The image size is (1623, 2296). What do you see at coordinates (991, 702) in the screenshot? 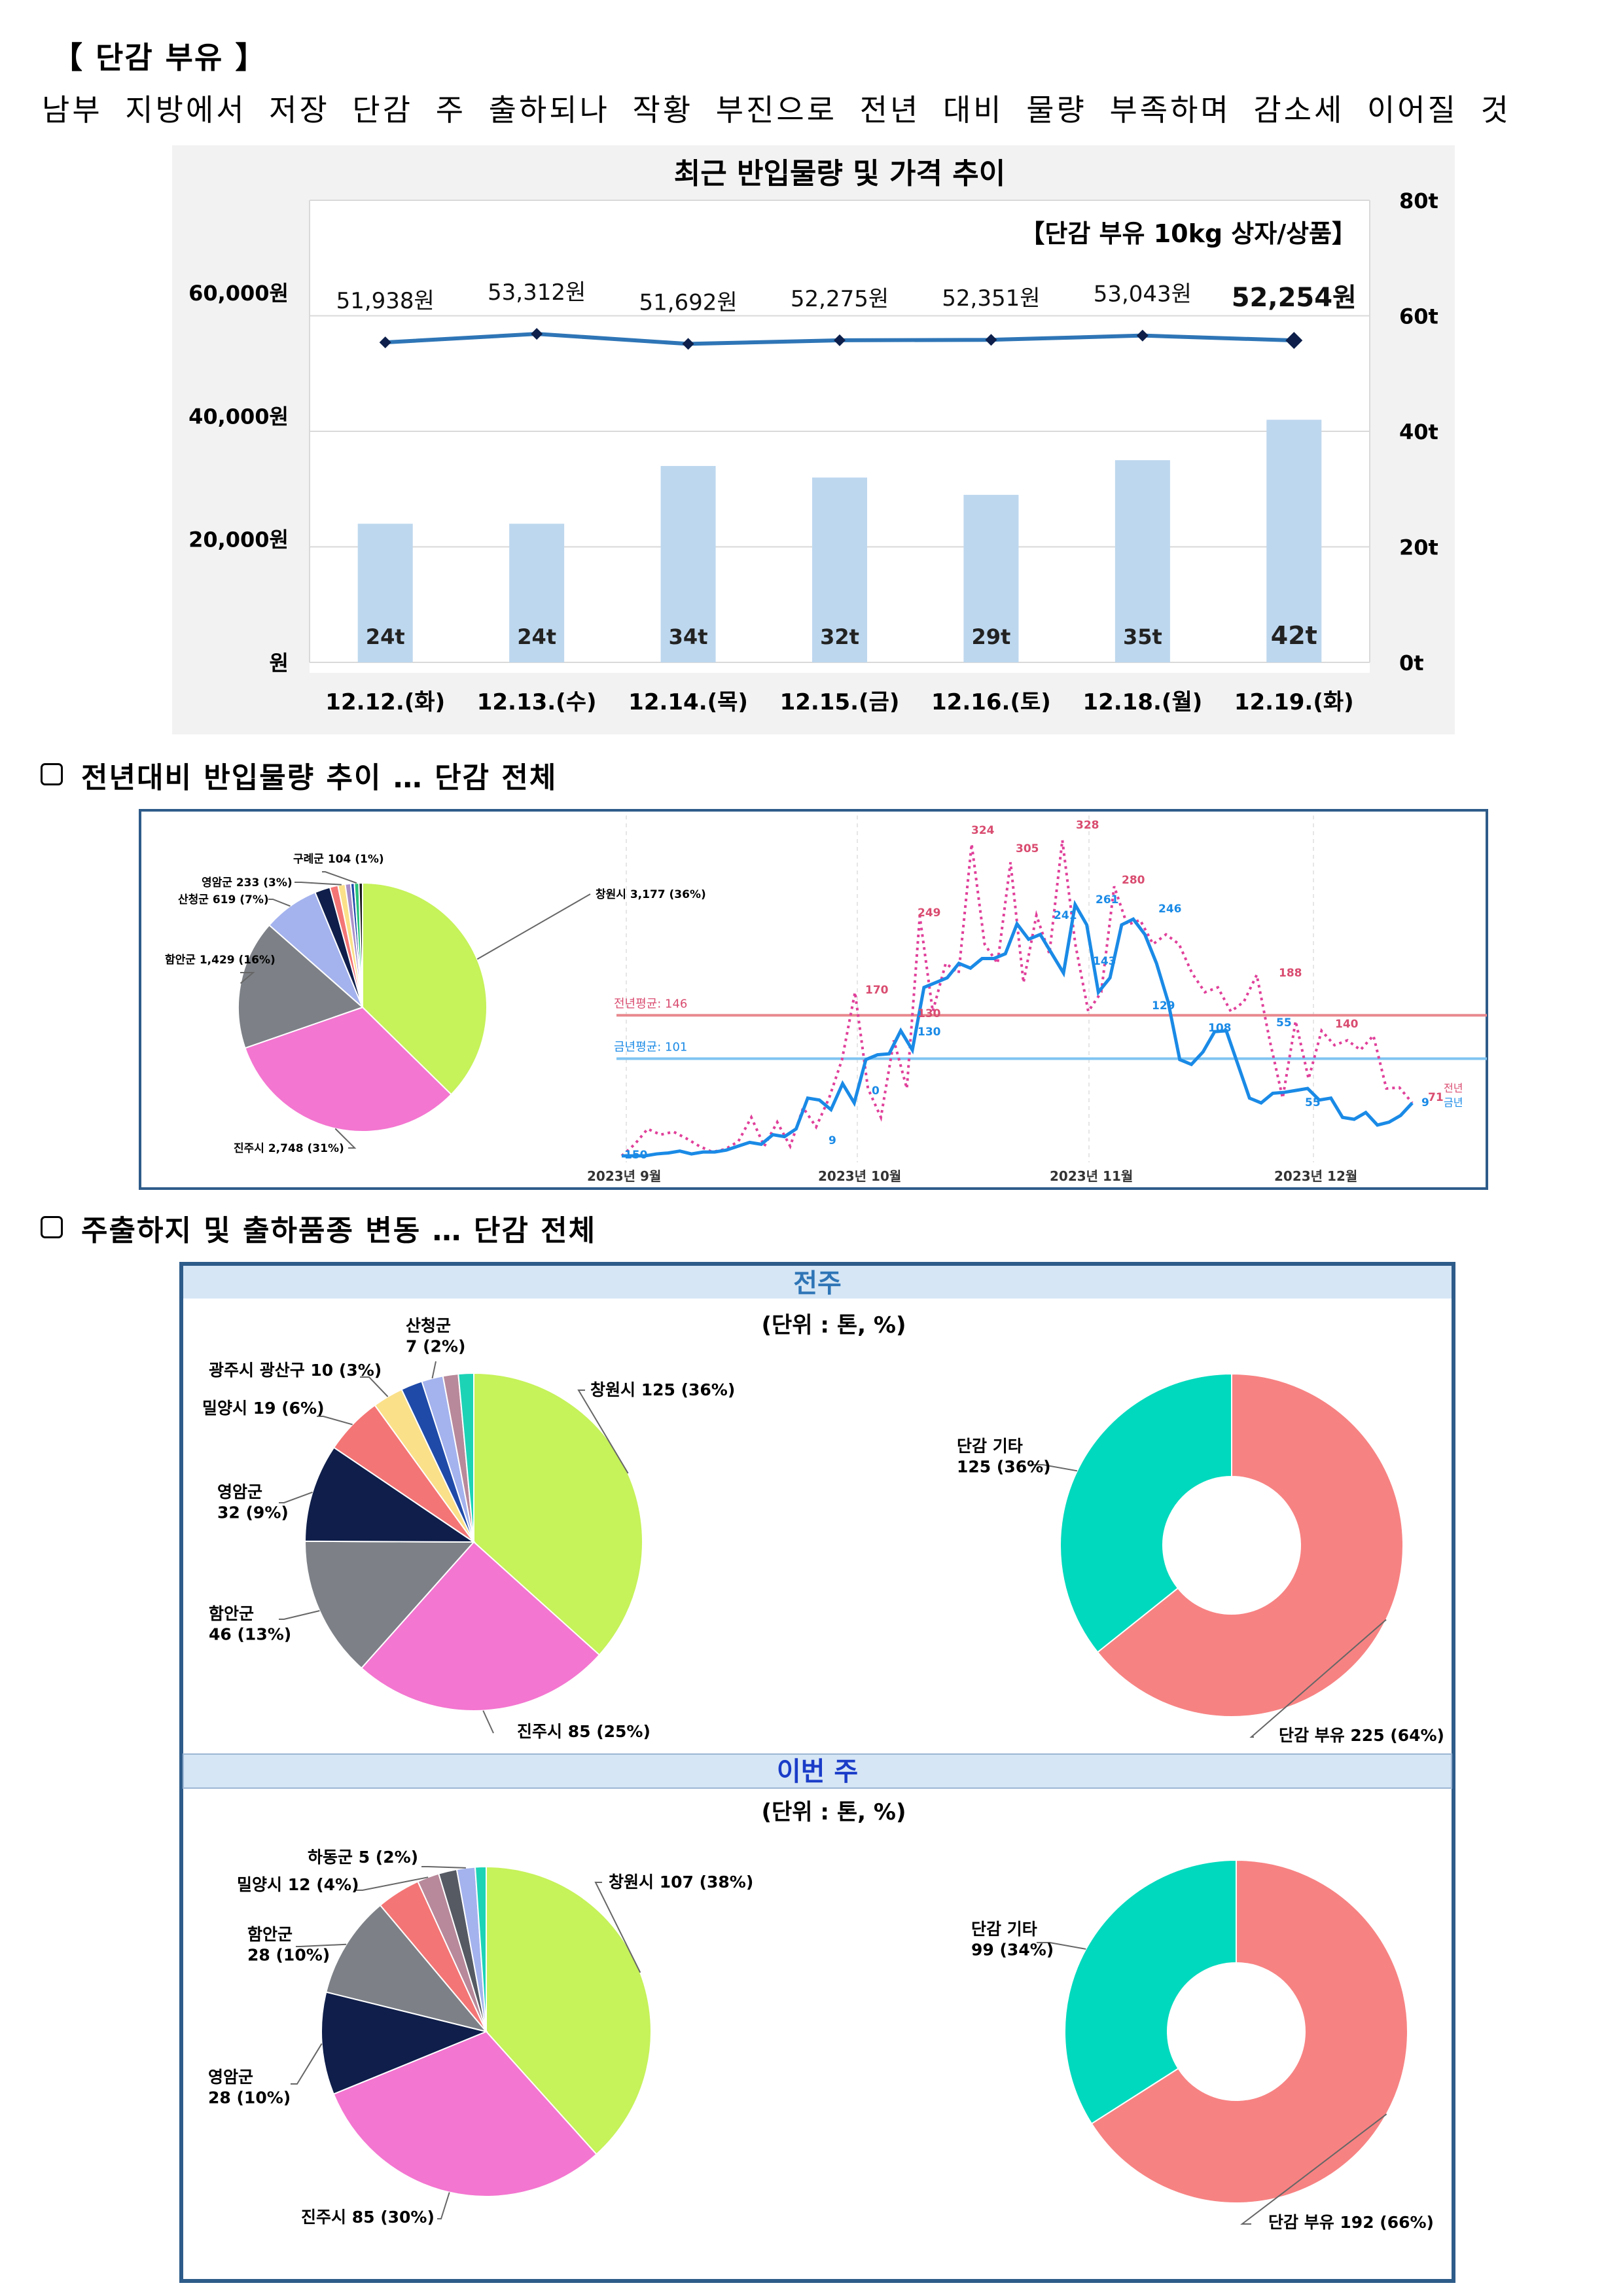
I see `category-label: 12.16.(토)` at bounding box center [991, 702].